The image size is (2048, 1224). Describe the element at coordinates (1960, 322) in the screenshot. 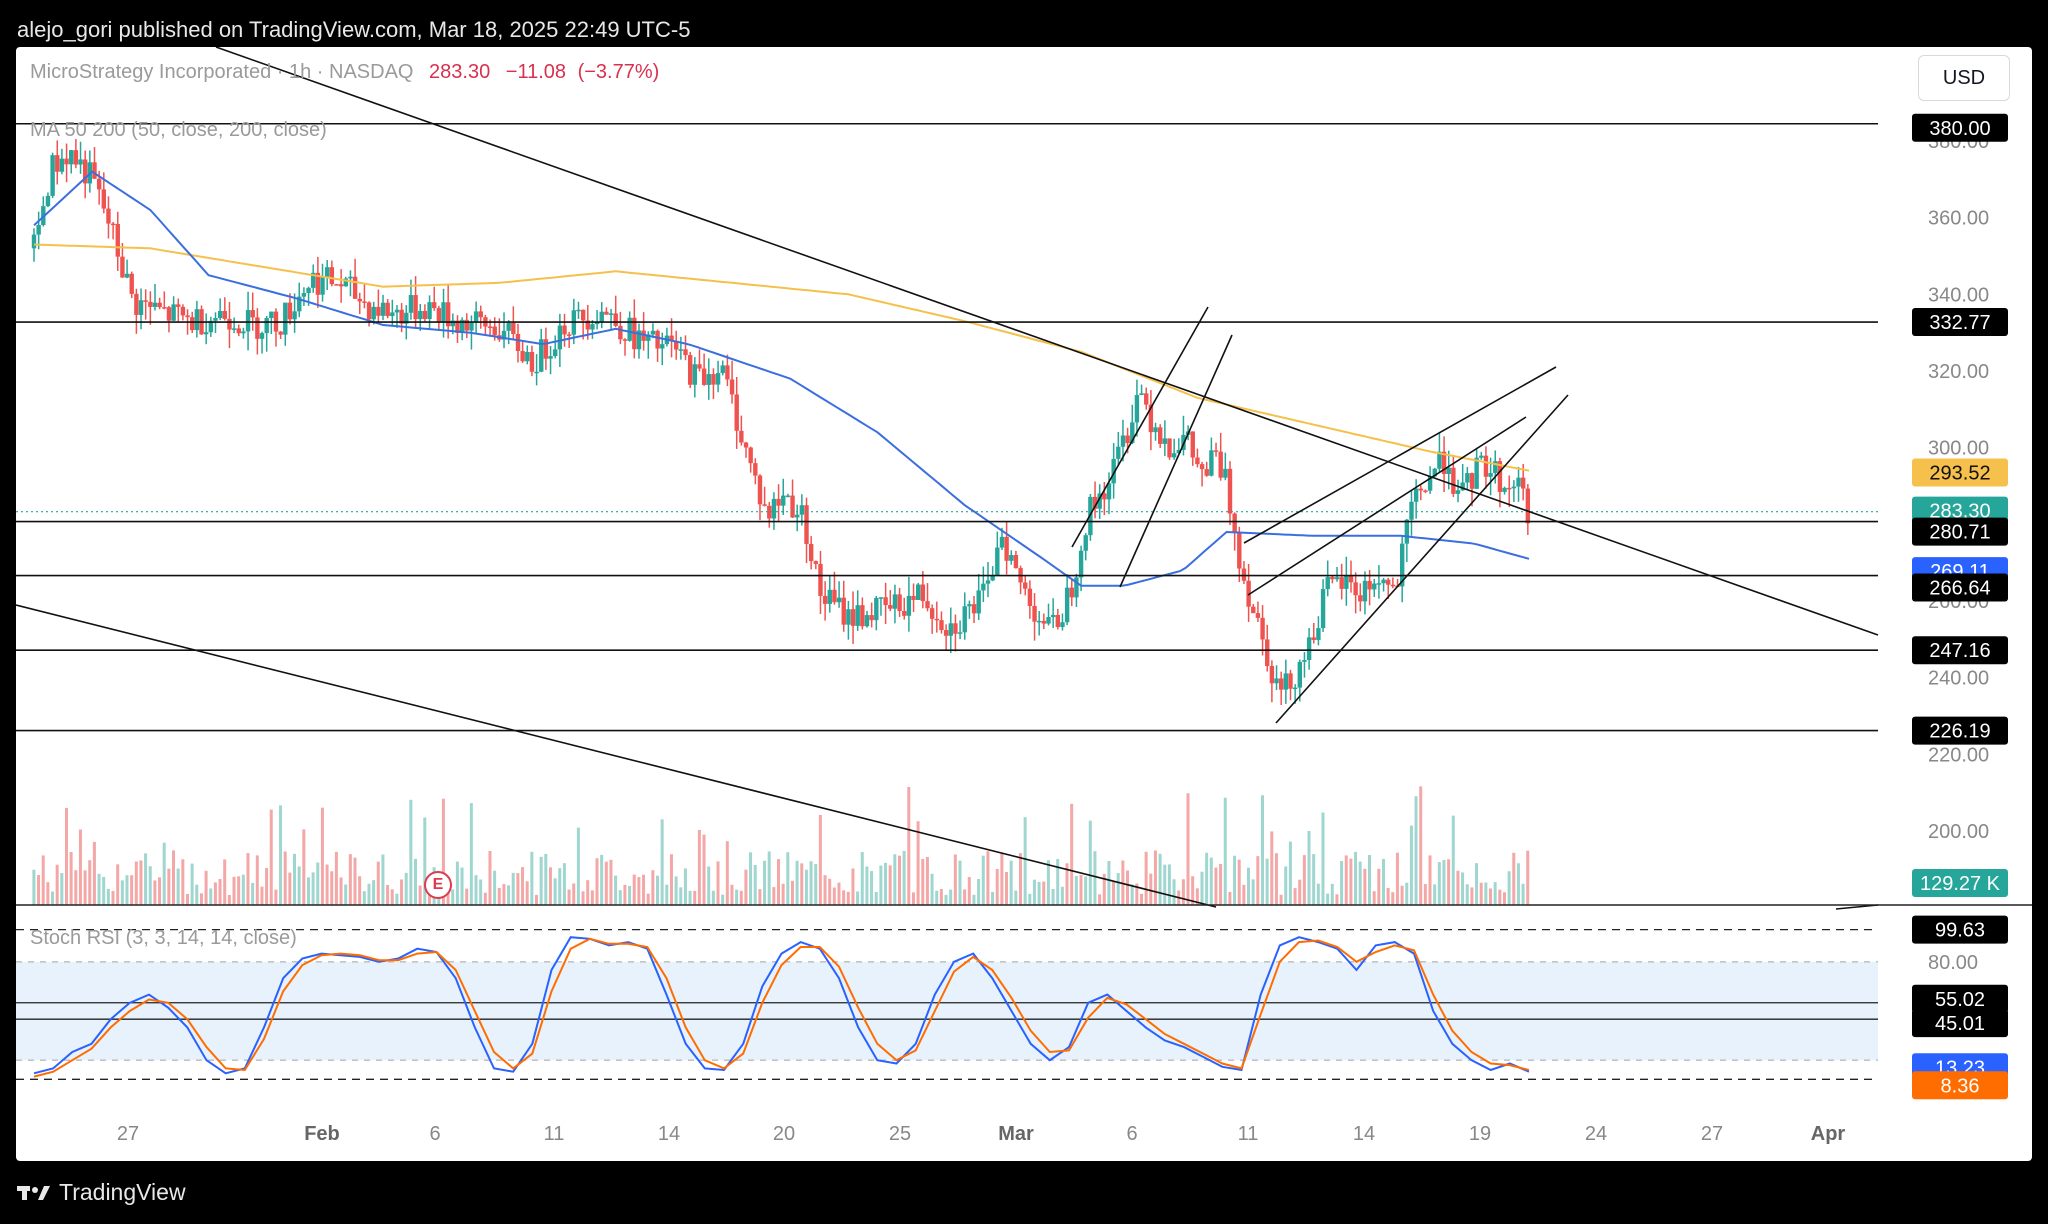

I see `price-tag-bg` at that location.